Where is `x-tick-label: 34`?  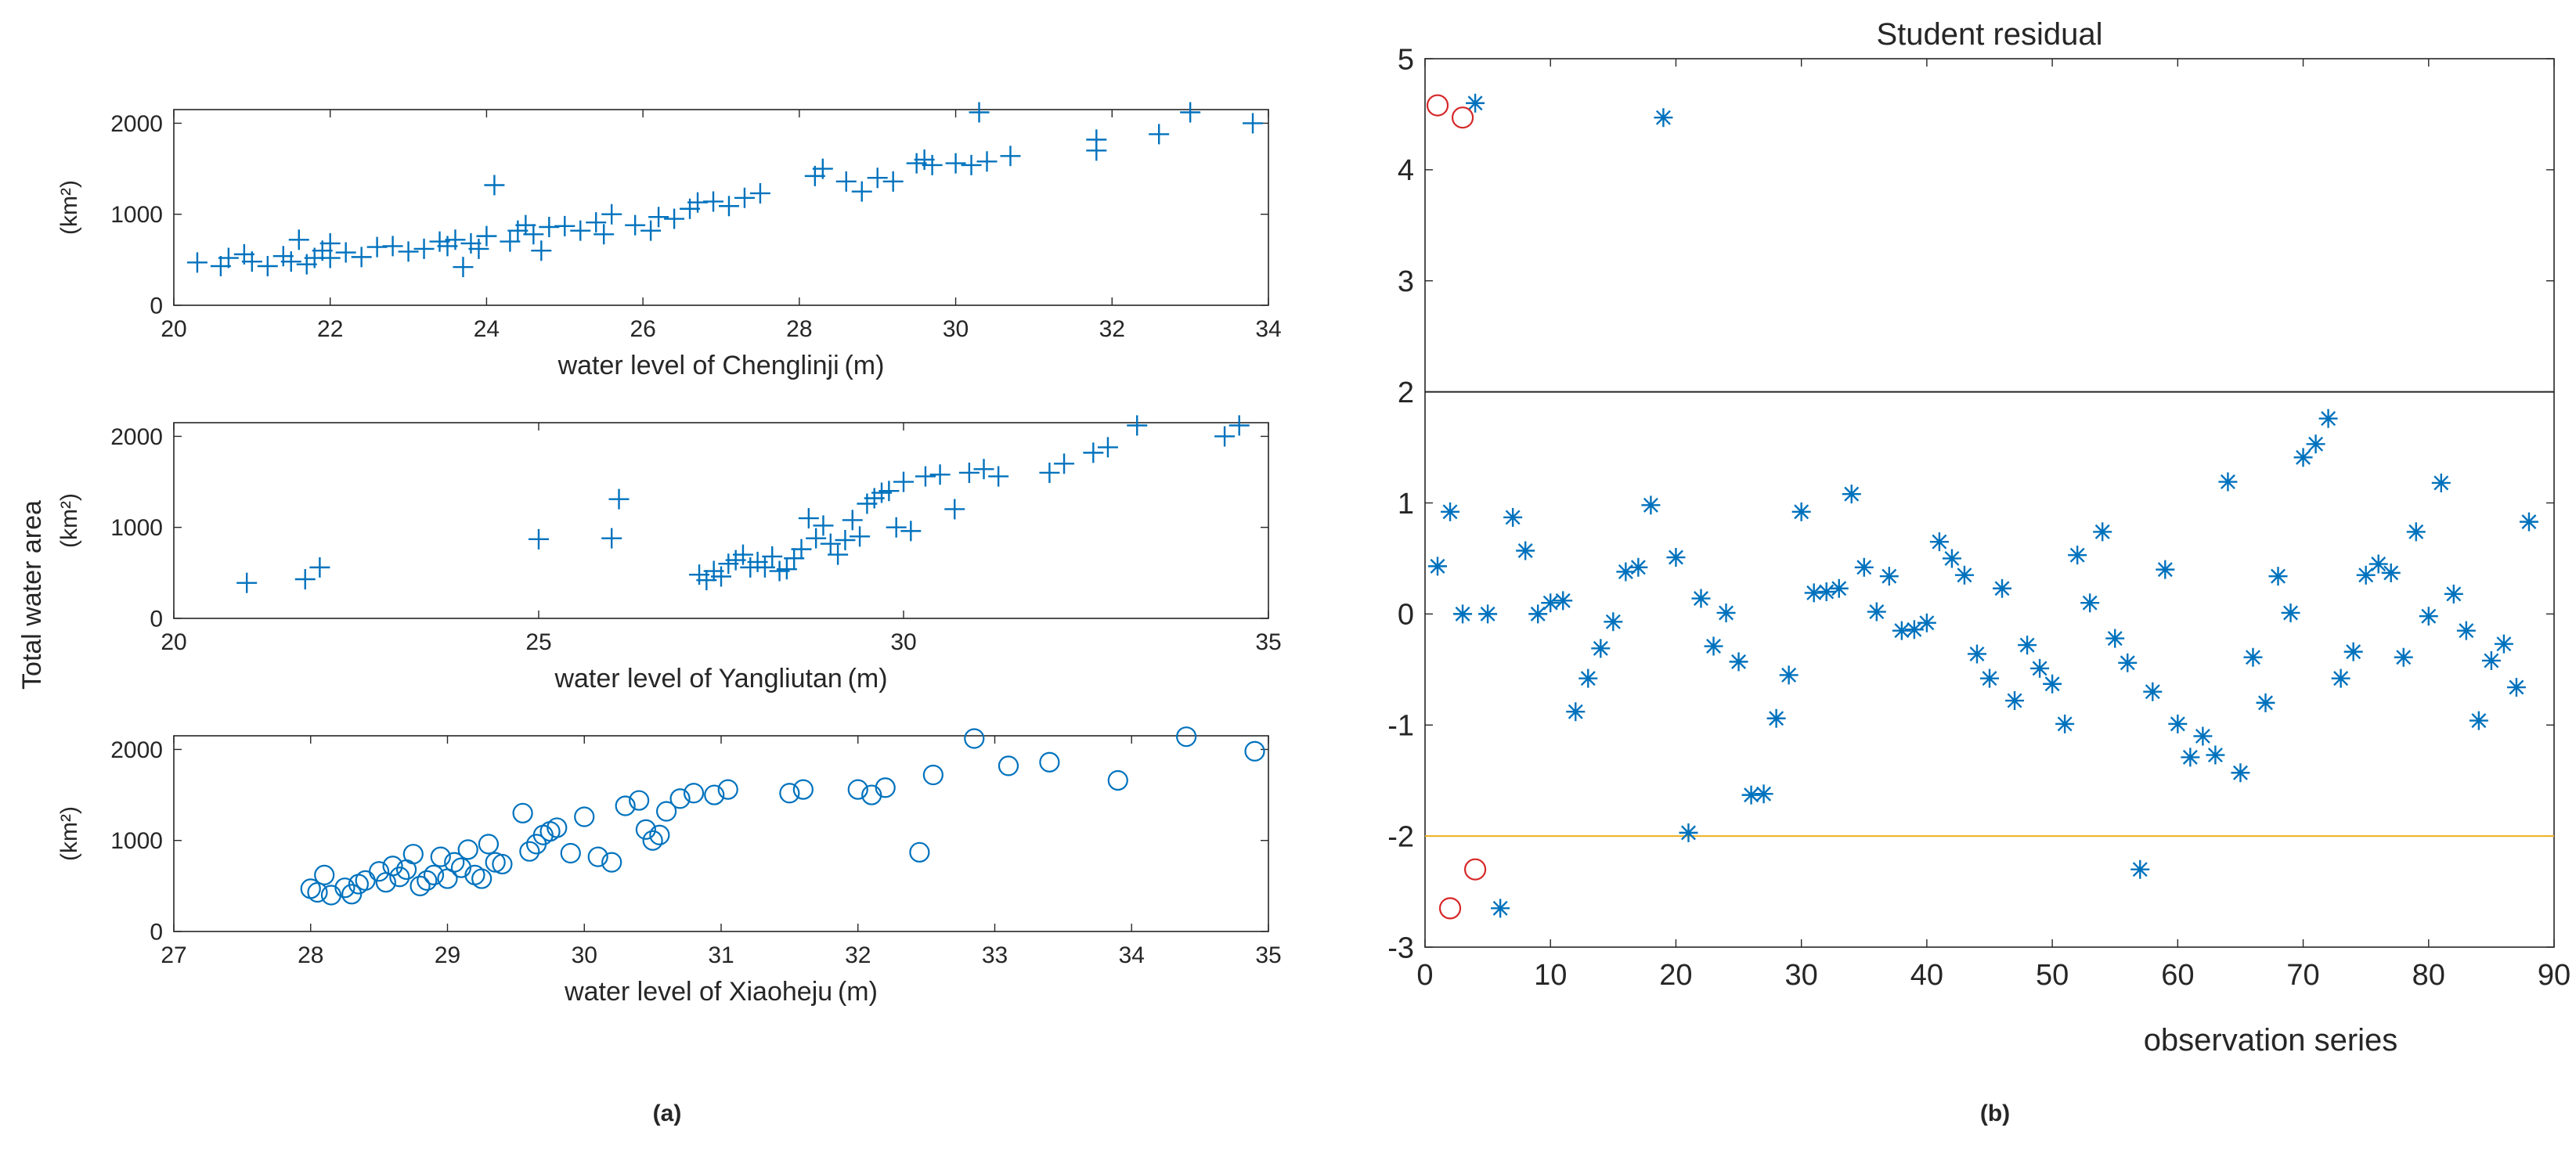 x-tick-label: 34 is located at coordinates (1268, 329).